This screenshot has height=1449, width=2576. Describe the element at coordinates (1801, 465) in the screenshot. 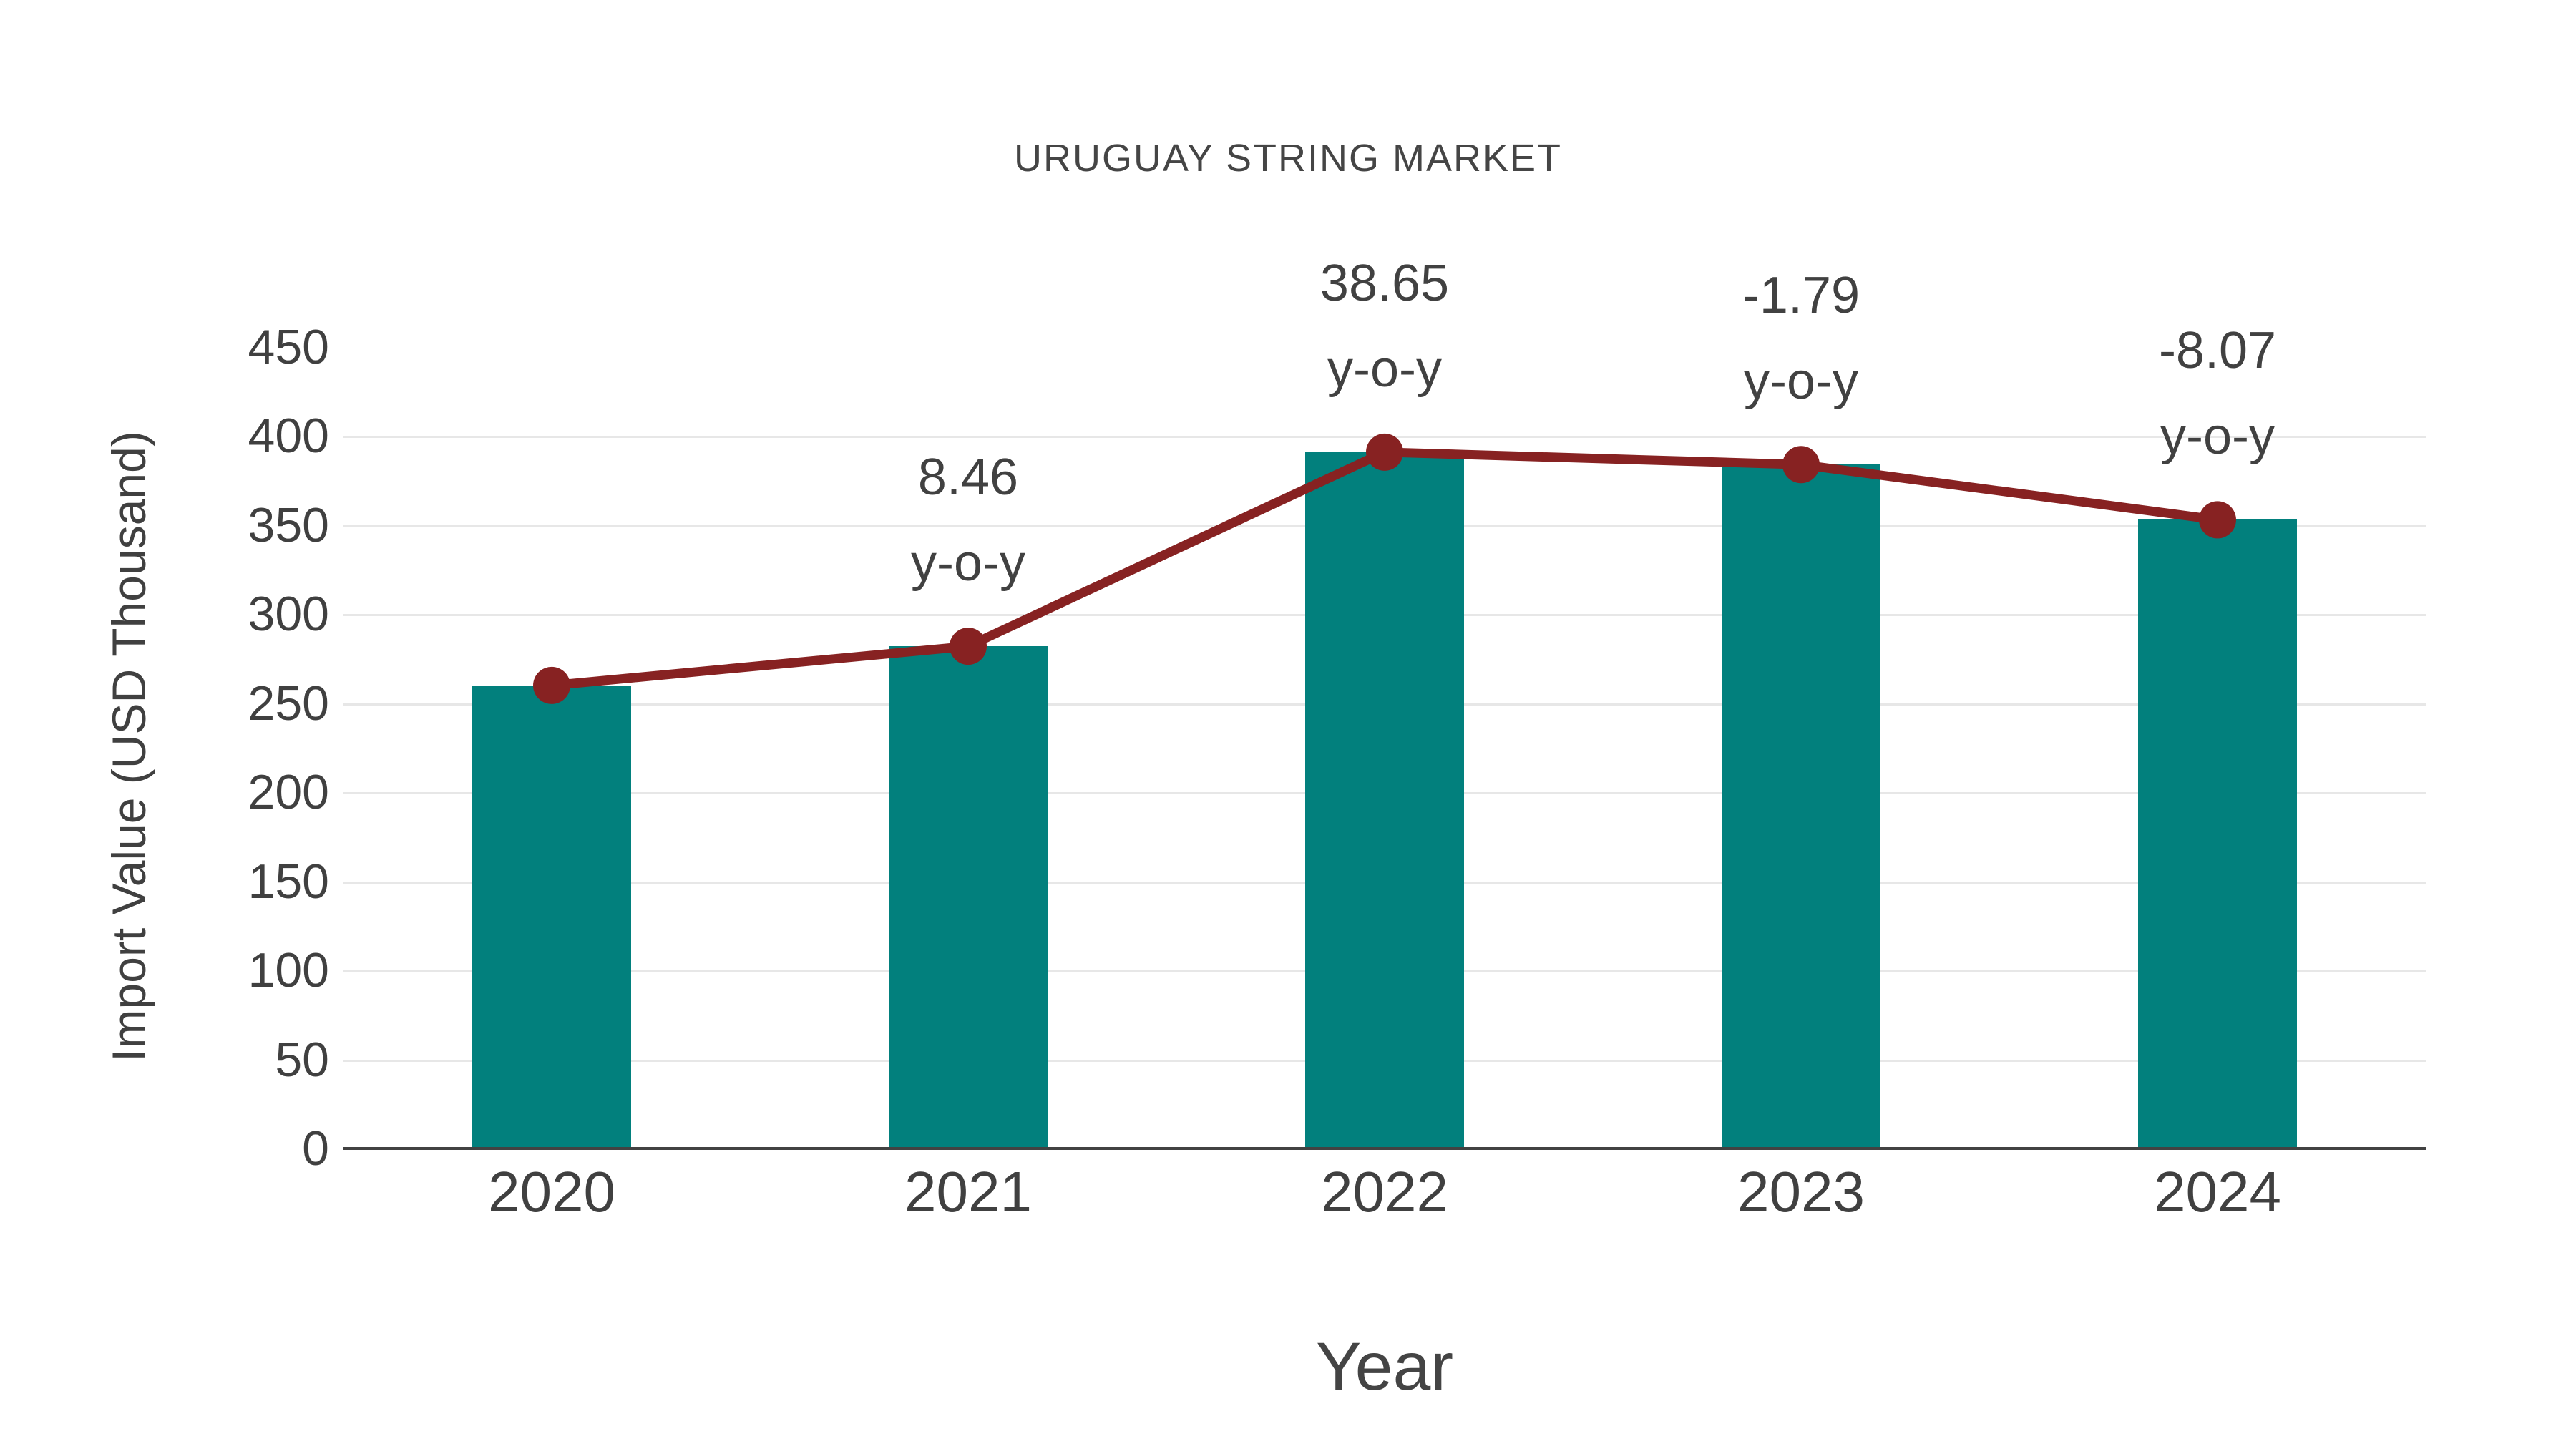

I see `marker-2023` at that location.